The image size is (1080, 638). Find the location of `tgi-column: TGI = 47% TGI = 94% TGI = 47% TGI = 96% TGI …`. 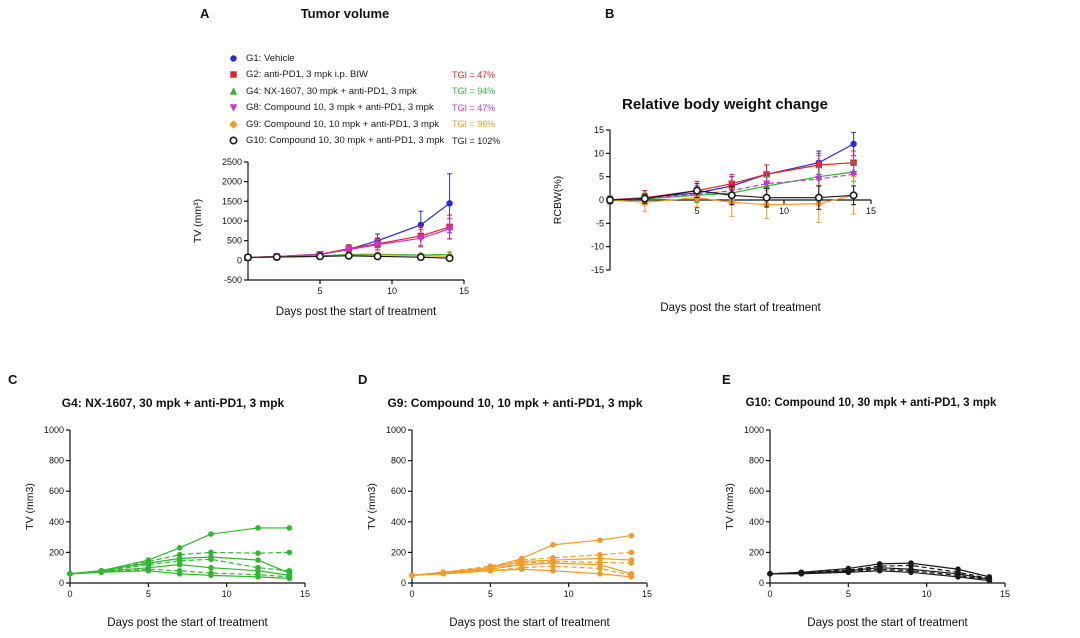

tgi-column: TGI = 47% TGI = 94% TGI = 47% TGI = 96% TGI … is located at coordinates (476, 99).